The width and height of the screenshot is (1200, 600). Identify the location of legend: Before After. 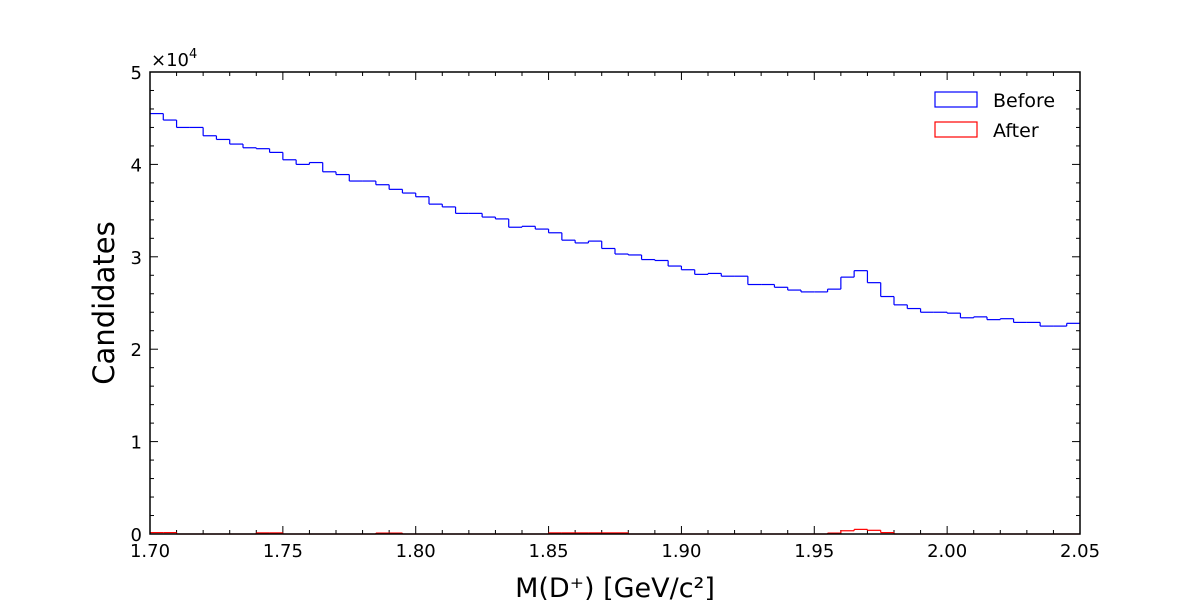
(994, 116).